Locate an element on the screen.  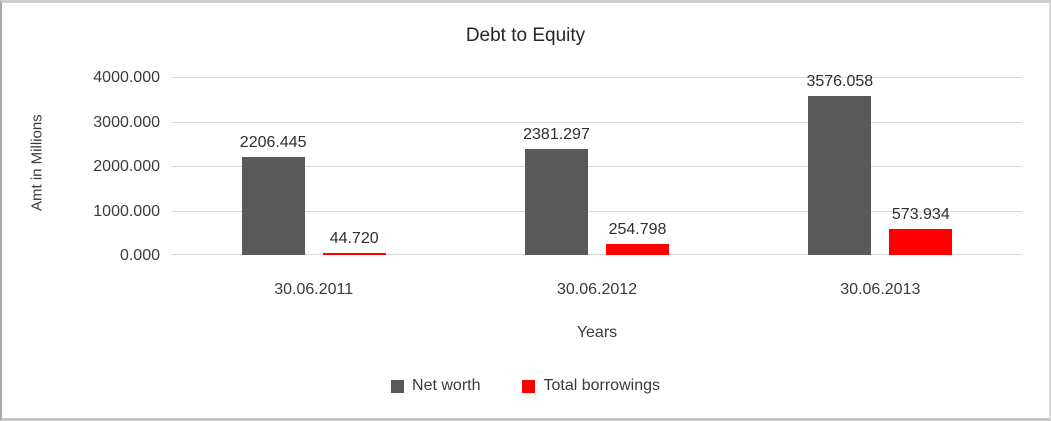
bar-total-borrowings-30.06.2013: 573.934 is located at coordinates (921, 230).